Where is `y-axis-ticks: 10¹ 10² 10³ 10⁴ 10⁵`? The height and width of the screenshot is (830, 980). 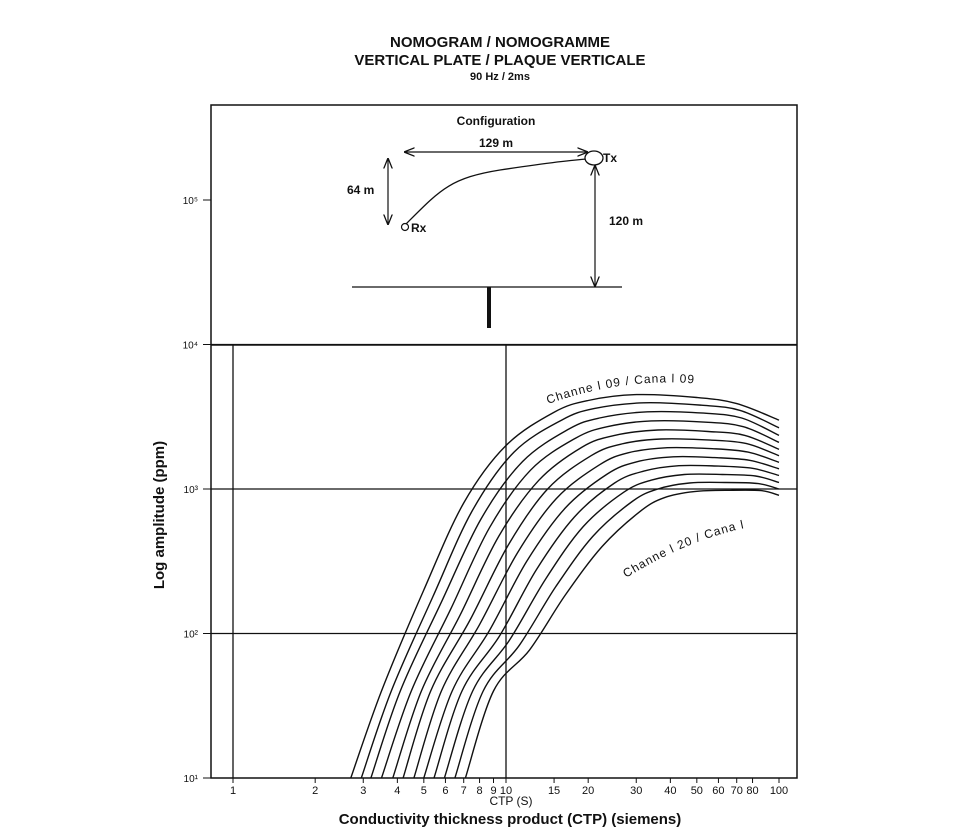 y-axis-ticks: 10¹ 10² 10³ 10⁴ 10⁵ is located at coordinates (197, 490).